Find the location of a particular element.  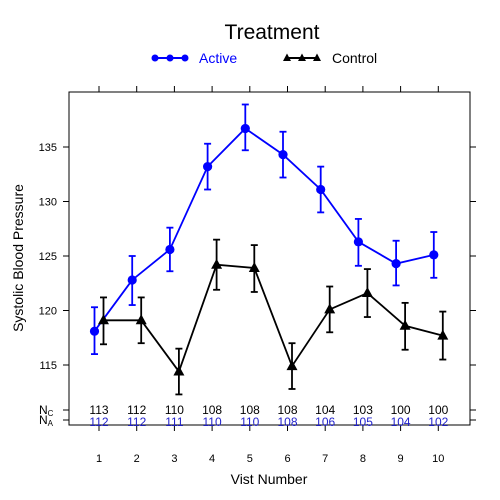

control-count: 104 is located at coordinates (325, 410).